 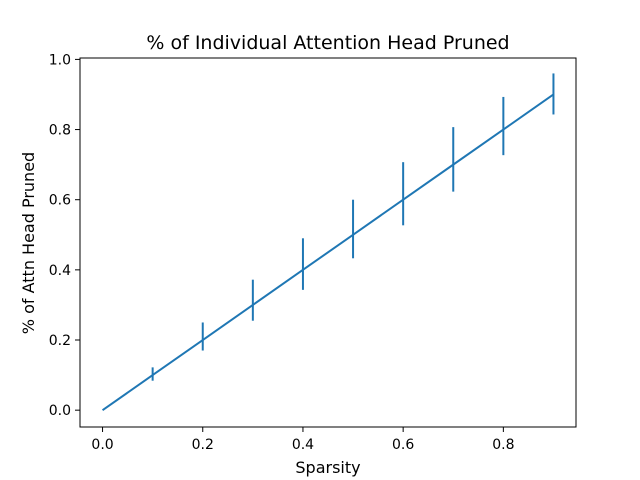 What do you see at coordinates (60, 411) in the screenshot?
I see `y-tick-label: 0.0` at bounding box center [60, 411].